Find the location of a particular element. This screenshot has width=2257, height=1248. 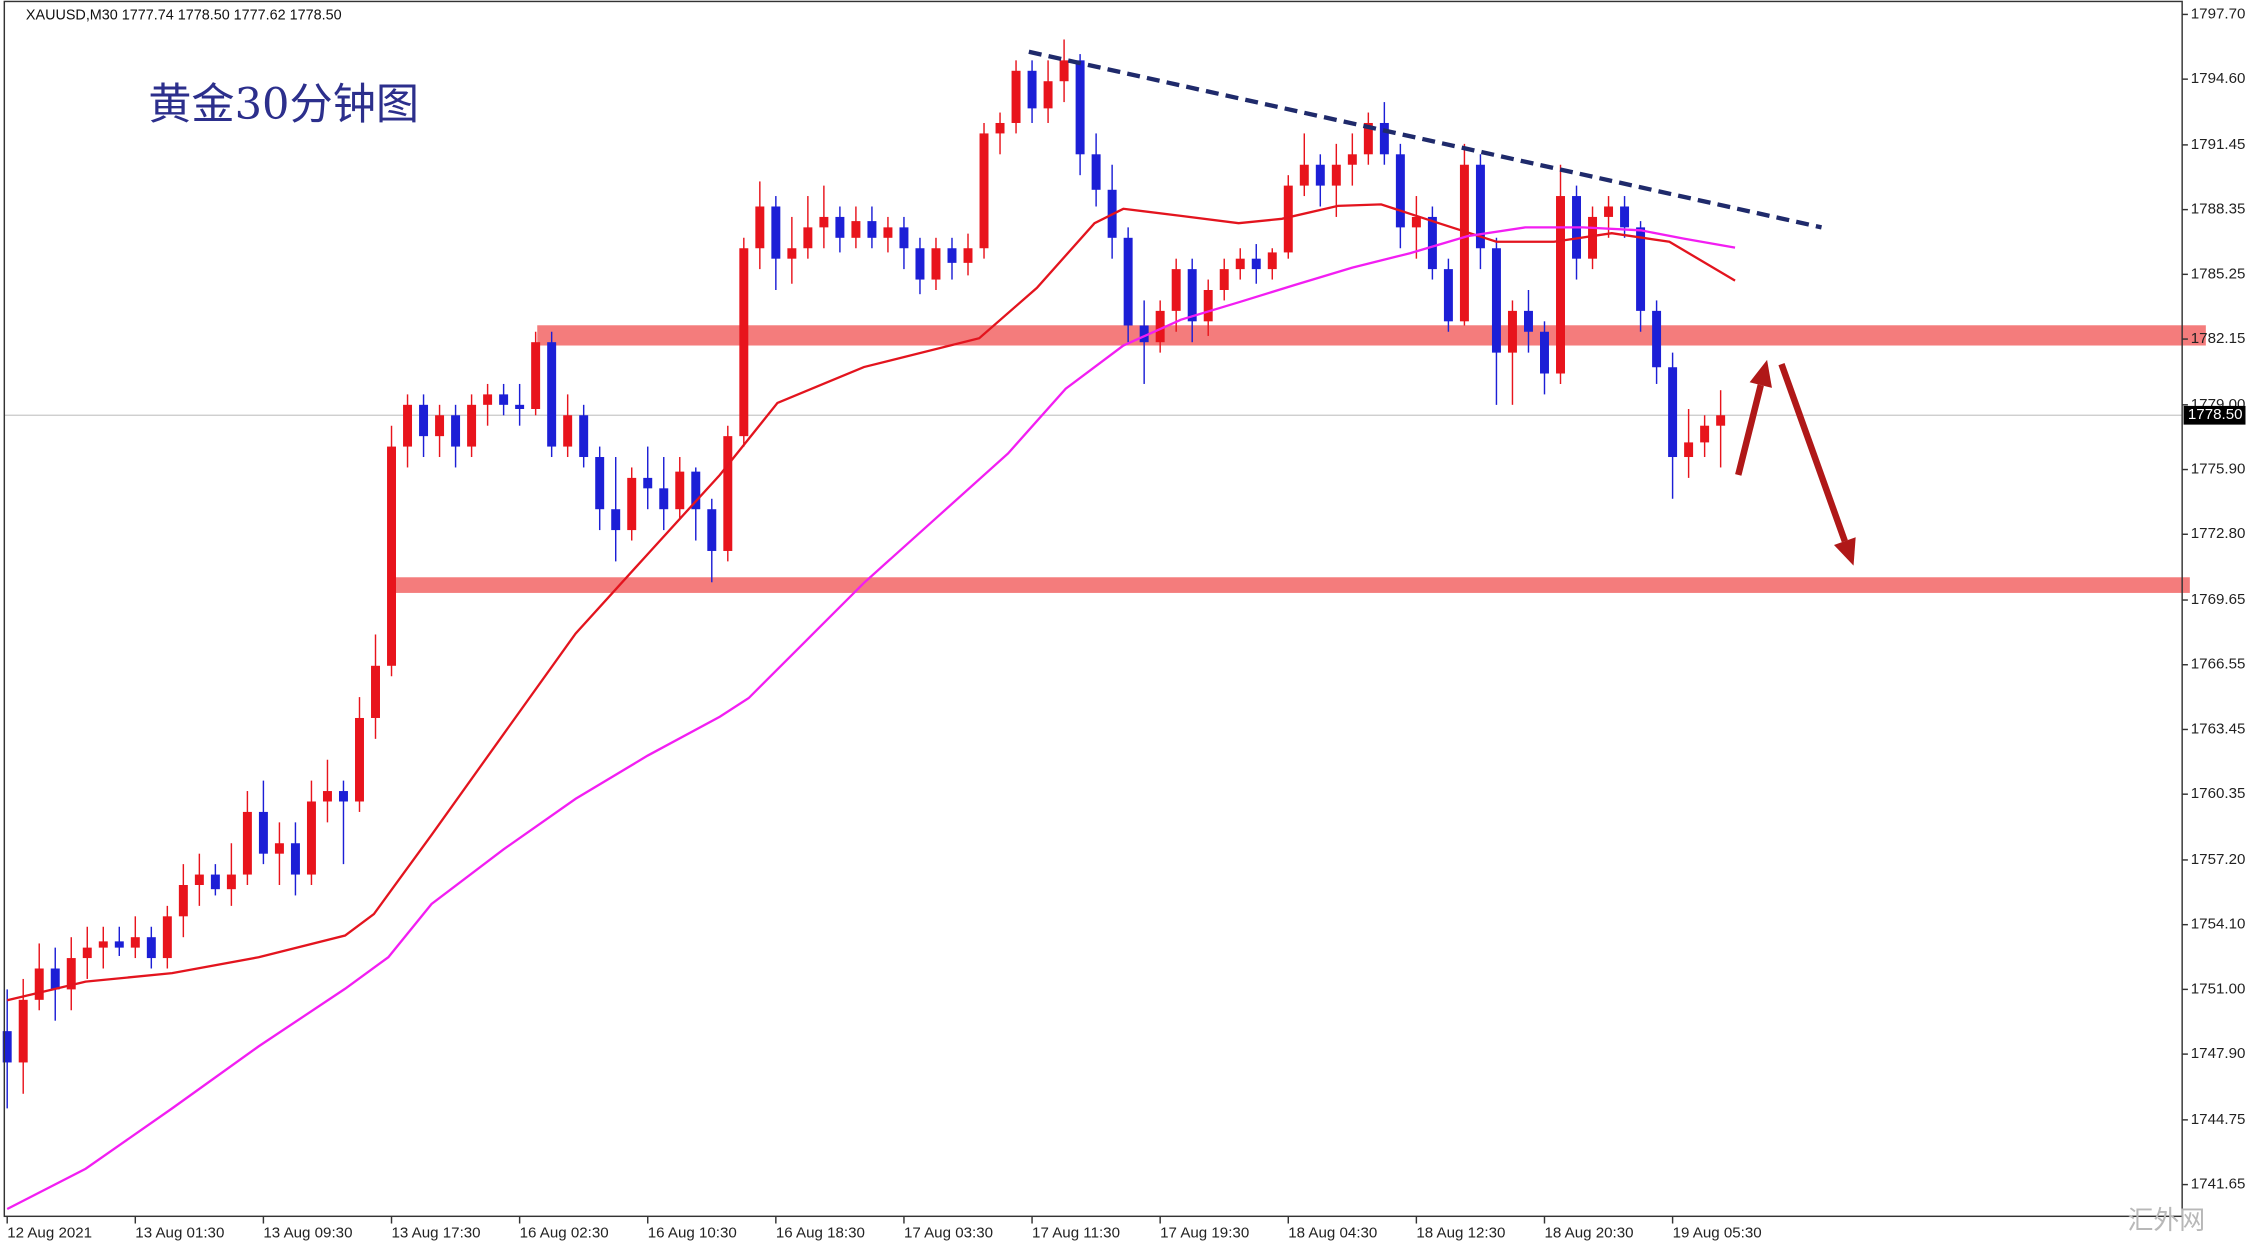

x-tick-label: 17 Aug 03:30 is located at coordinates (948, 1233).